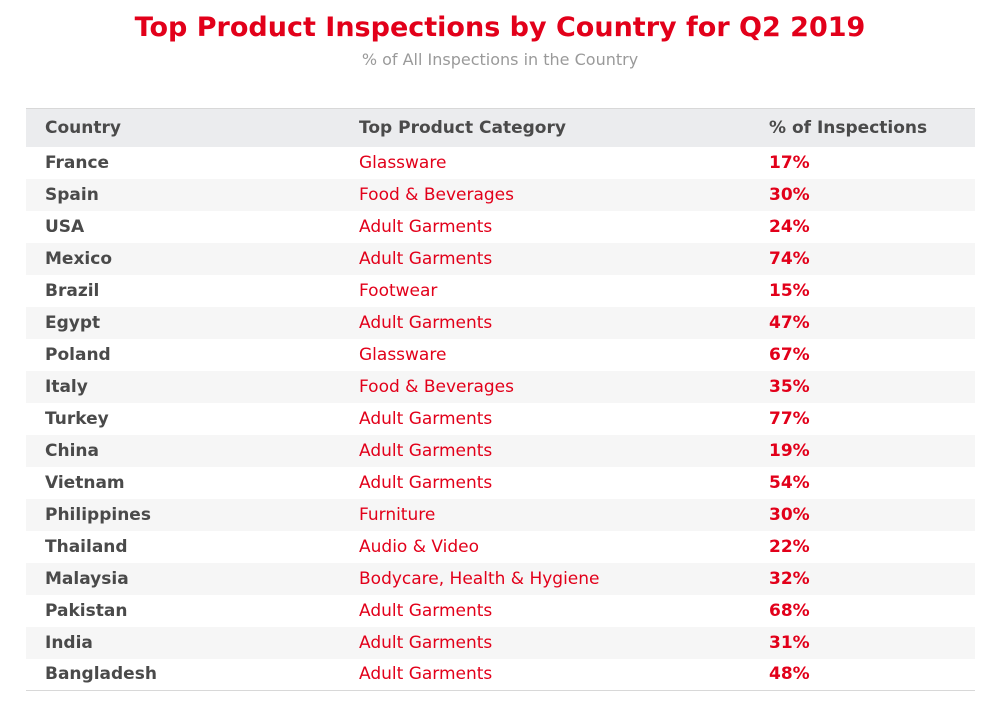 The height and width of the screenshot is (710, 1000). I want to click on country-cell: Brazil, so click(72, 290).